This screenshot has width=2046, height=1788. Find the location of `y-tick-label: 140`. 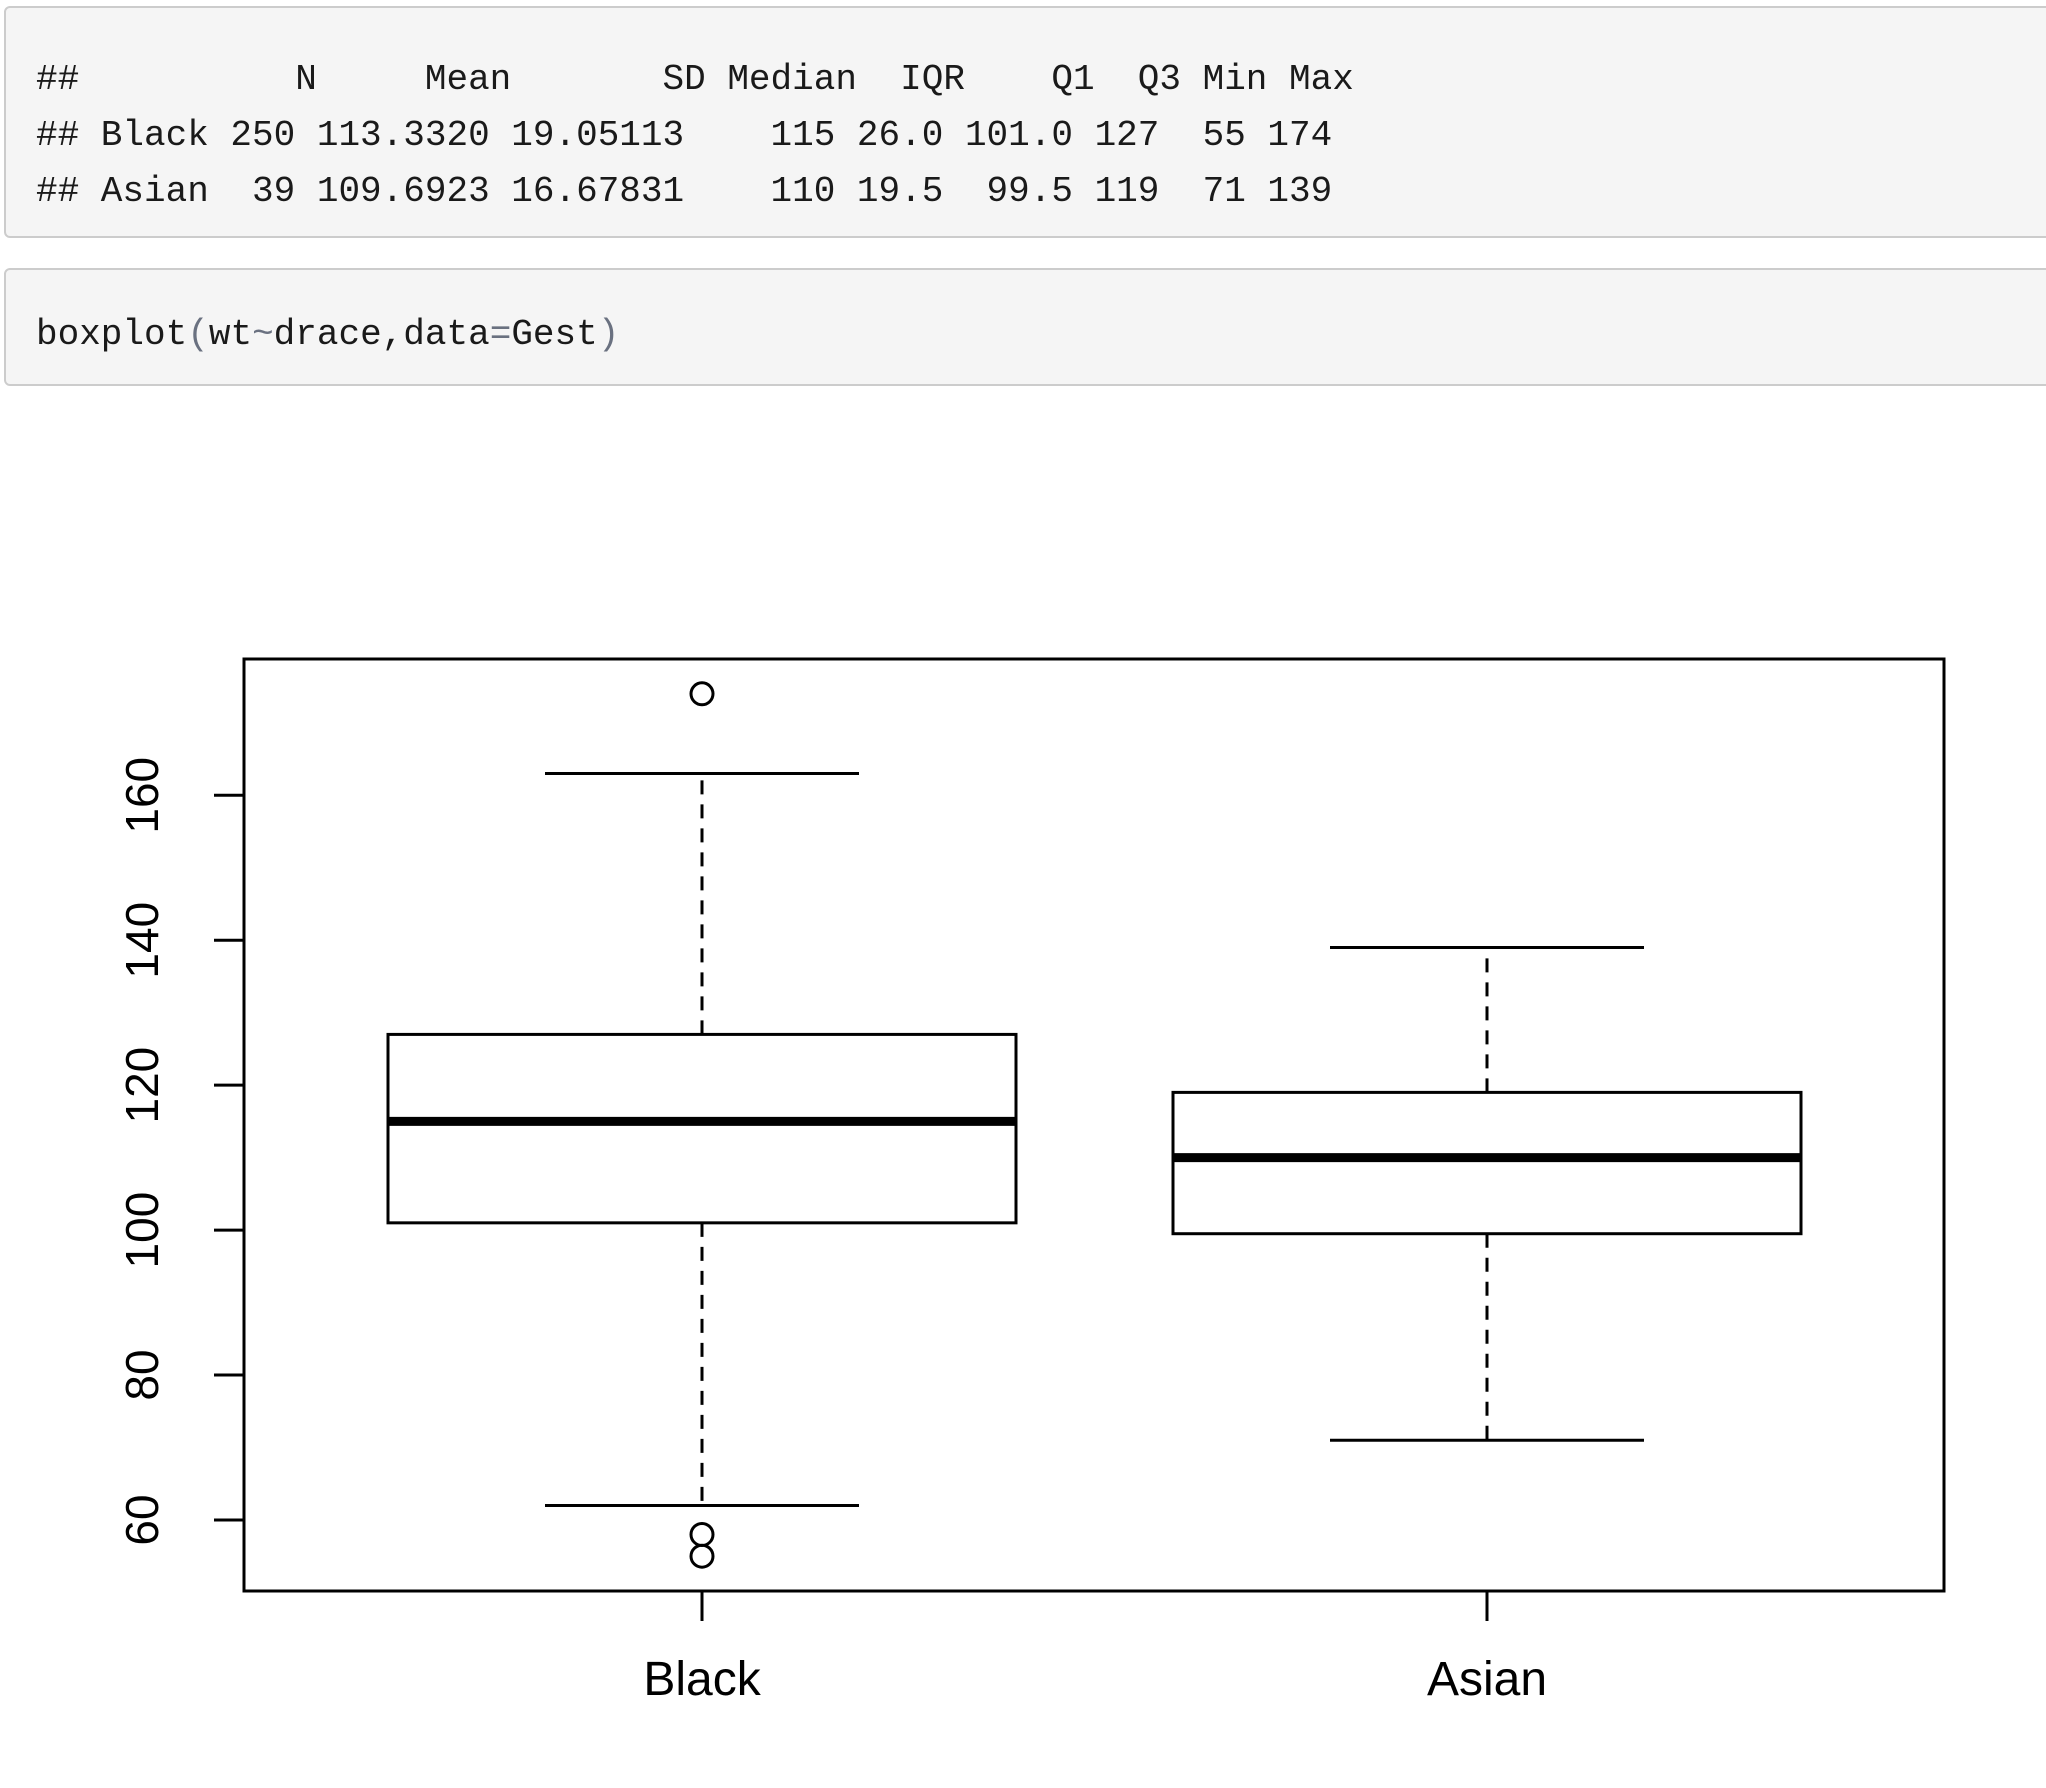

y-tick-label: 140 is located at coordinates (142, 940).